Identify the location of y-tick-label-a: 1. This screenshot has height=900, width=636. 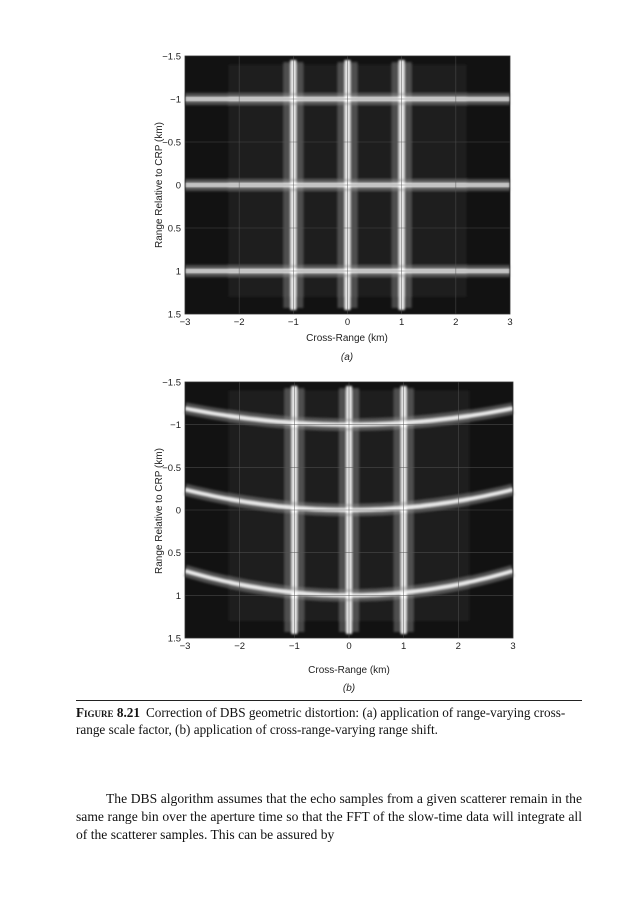
(178, 272).